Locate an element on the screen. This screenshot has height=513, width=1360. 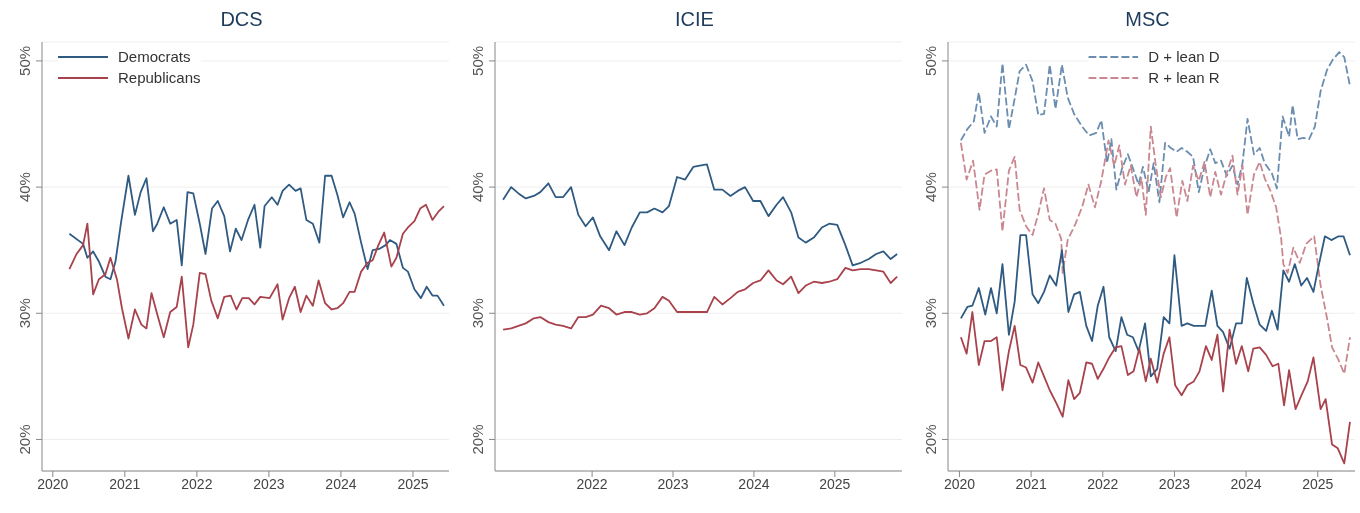
chart-title: DCS is located at coordinates (241, 19).